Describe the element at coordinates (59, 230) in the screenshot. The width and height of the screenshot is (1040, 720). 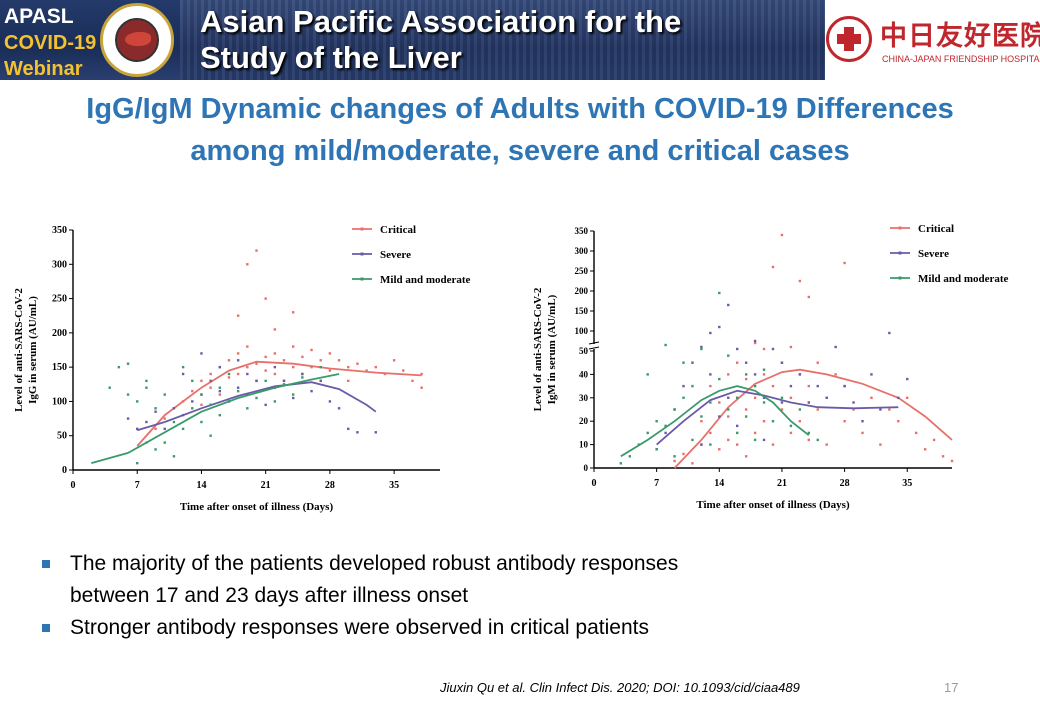
I see `y-tick-label: 350` at that location.